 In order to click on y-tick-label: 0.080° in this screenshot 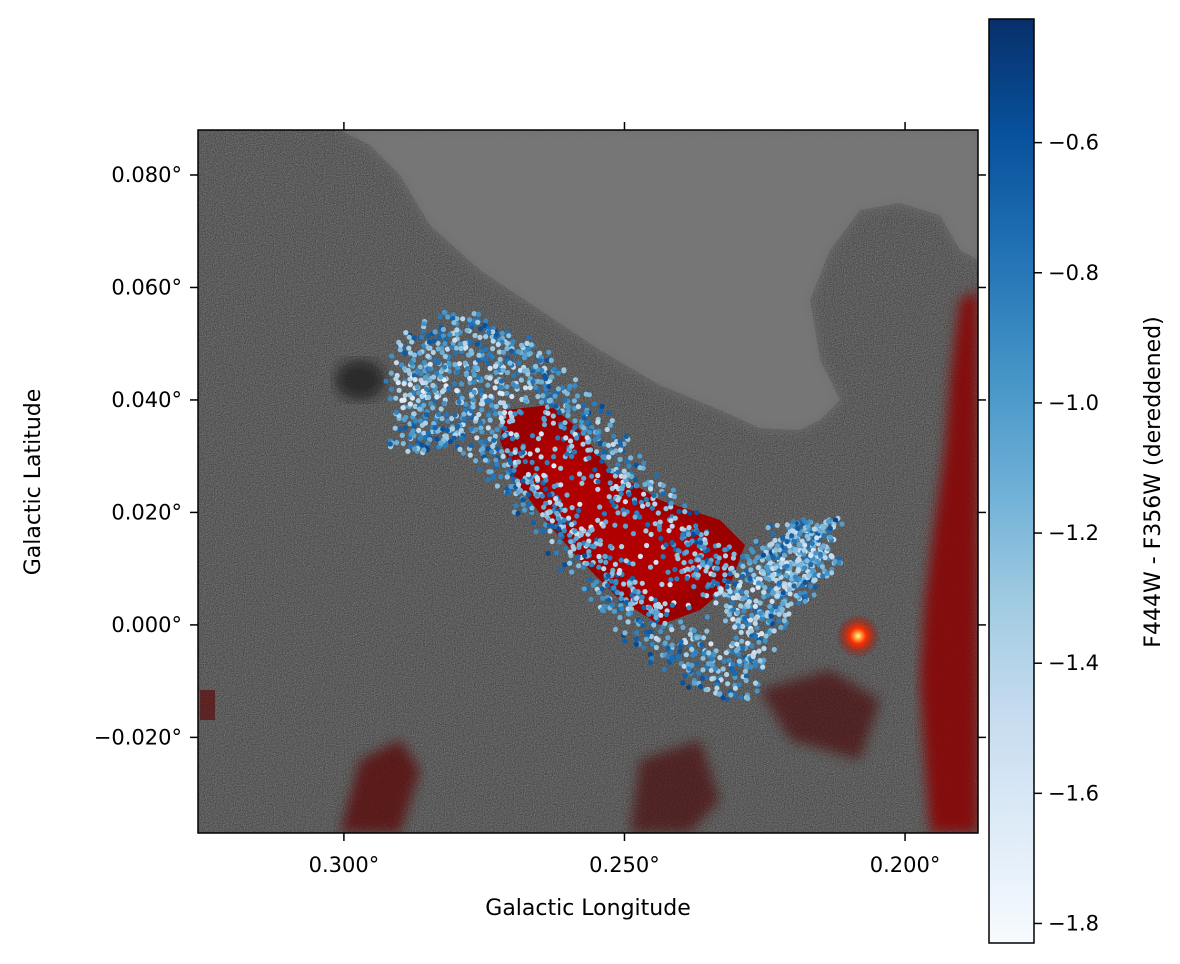, I will do `click(146, 175)`.